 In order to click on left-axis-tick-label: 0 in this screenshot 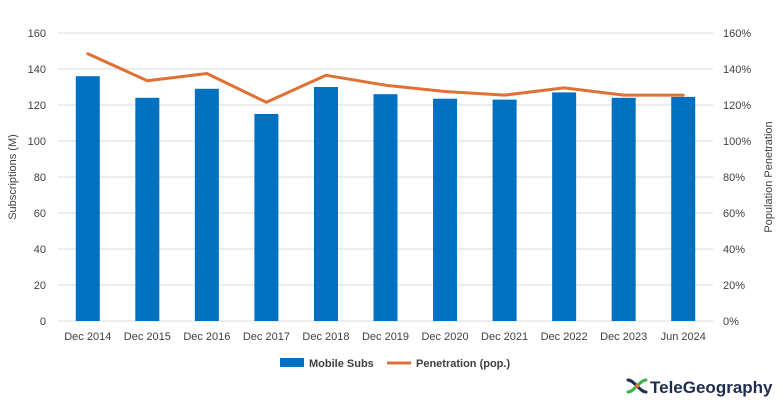, I will do `click(43, 322)`.